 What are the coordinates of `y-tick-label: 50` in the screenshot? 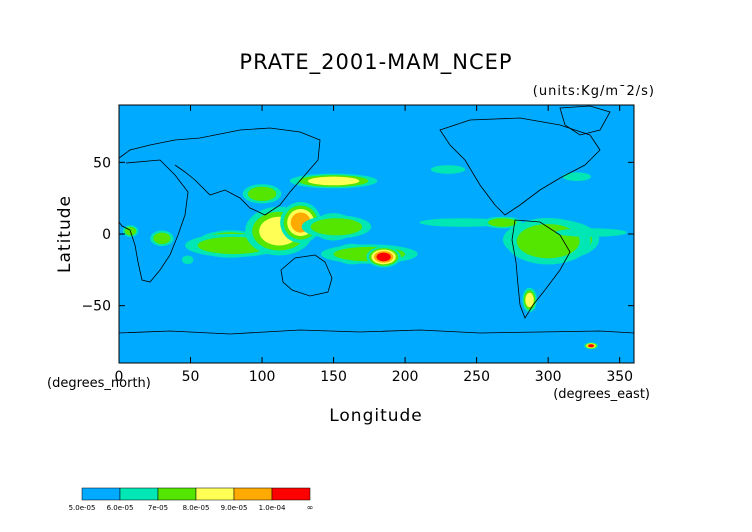 It's located at (102, 163).